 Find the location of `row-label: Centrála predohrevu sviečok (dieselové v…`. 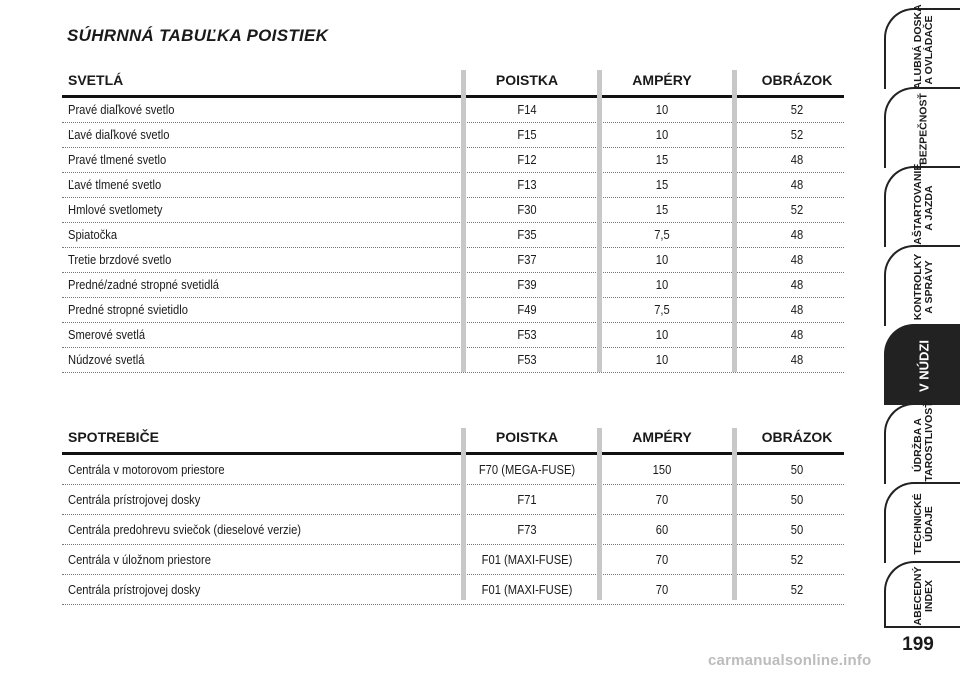

row-label: Centrála predohrevu sviečok (dieselové v… is located at coordinates (185, 529).